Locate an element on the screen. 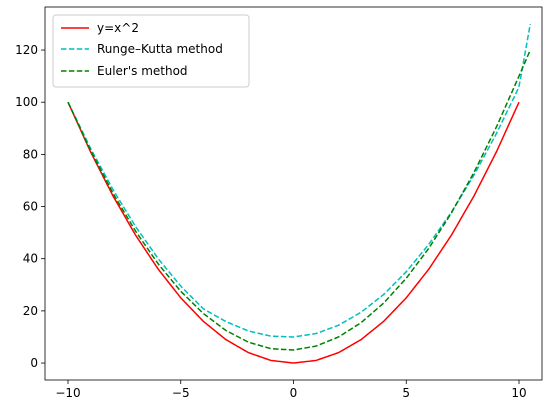  y-tick-label: 20 is located at coordinates (30, 311).